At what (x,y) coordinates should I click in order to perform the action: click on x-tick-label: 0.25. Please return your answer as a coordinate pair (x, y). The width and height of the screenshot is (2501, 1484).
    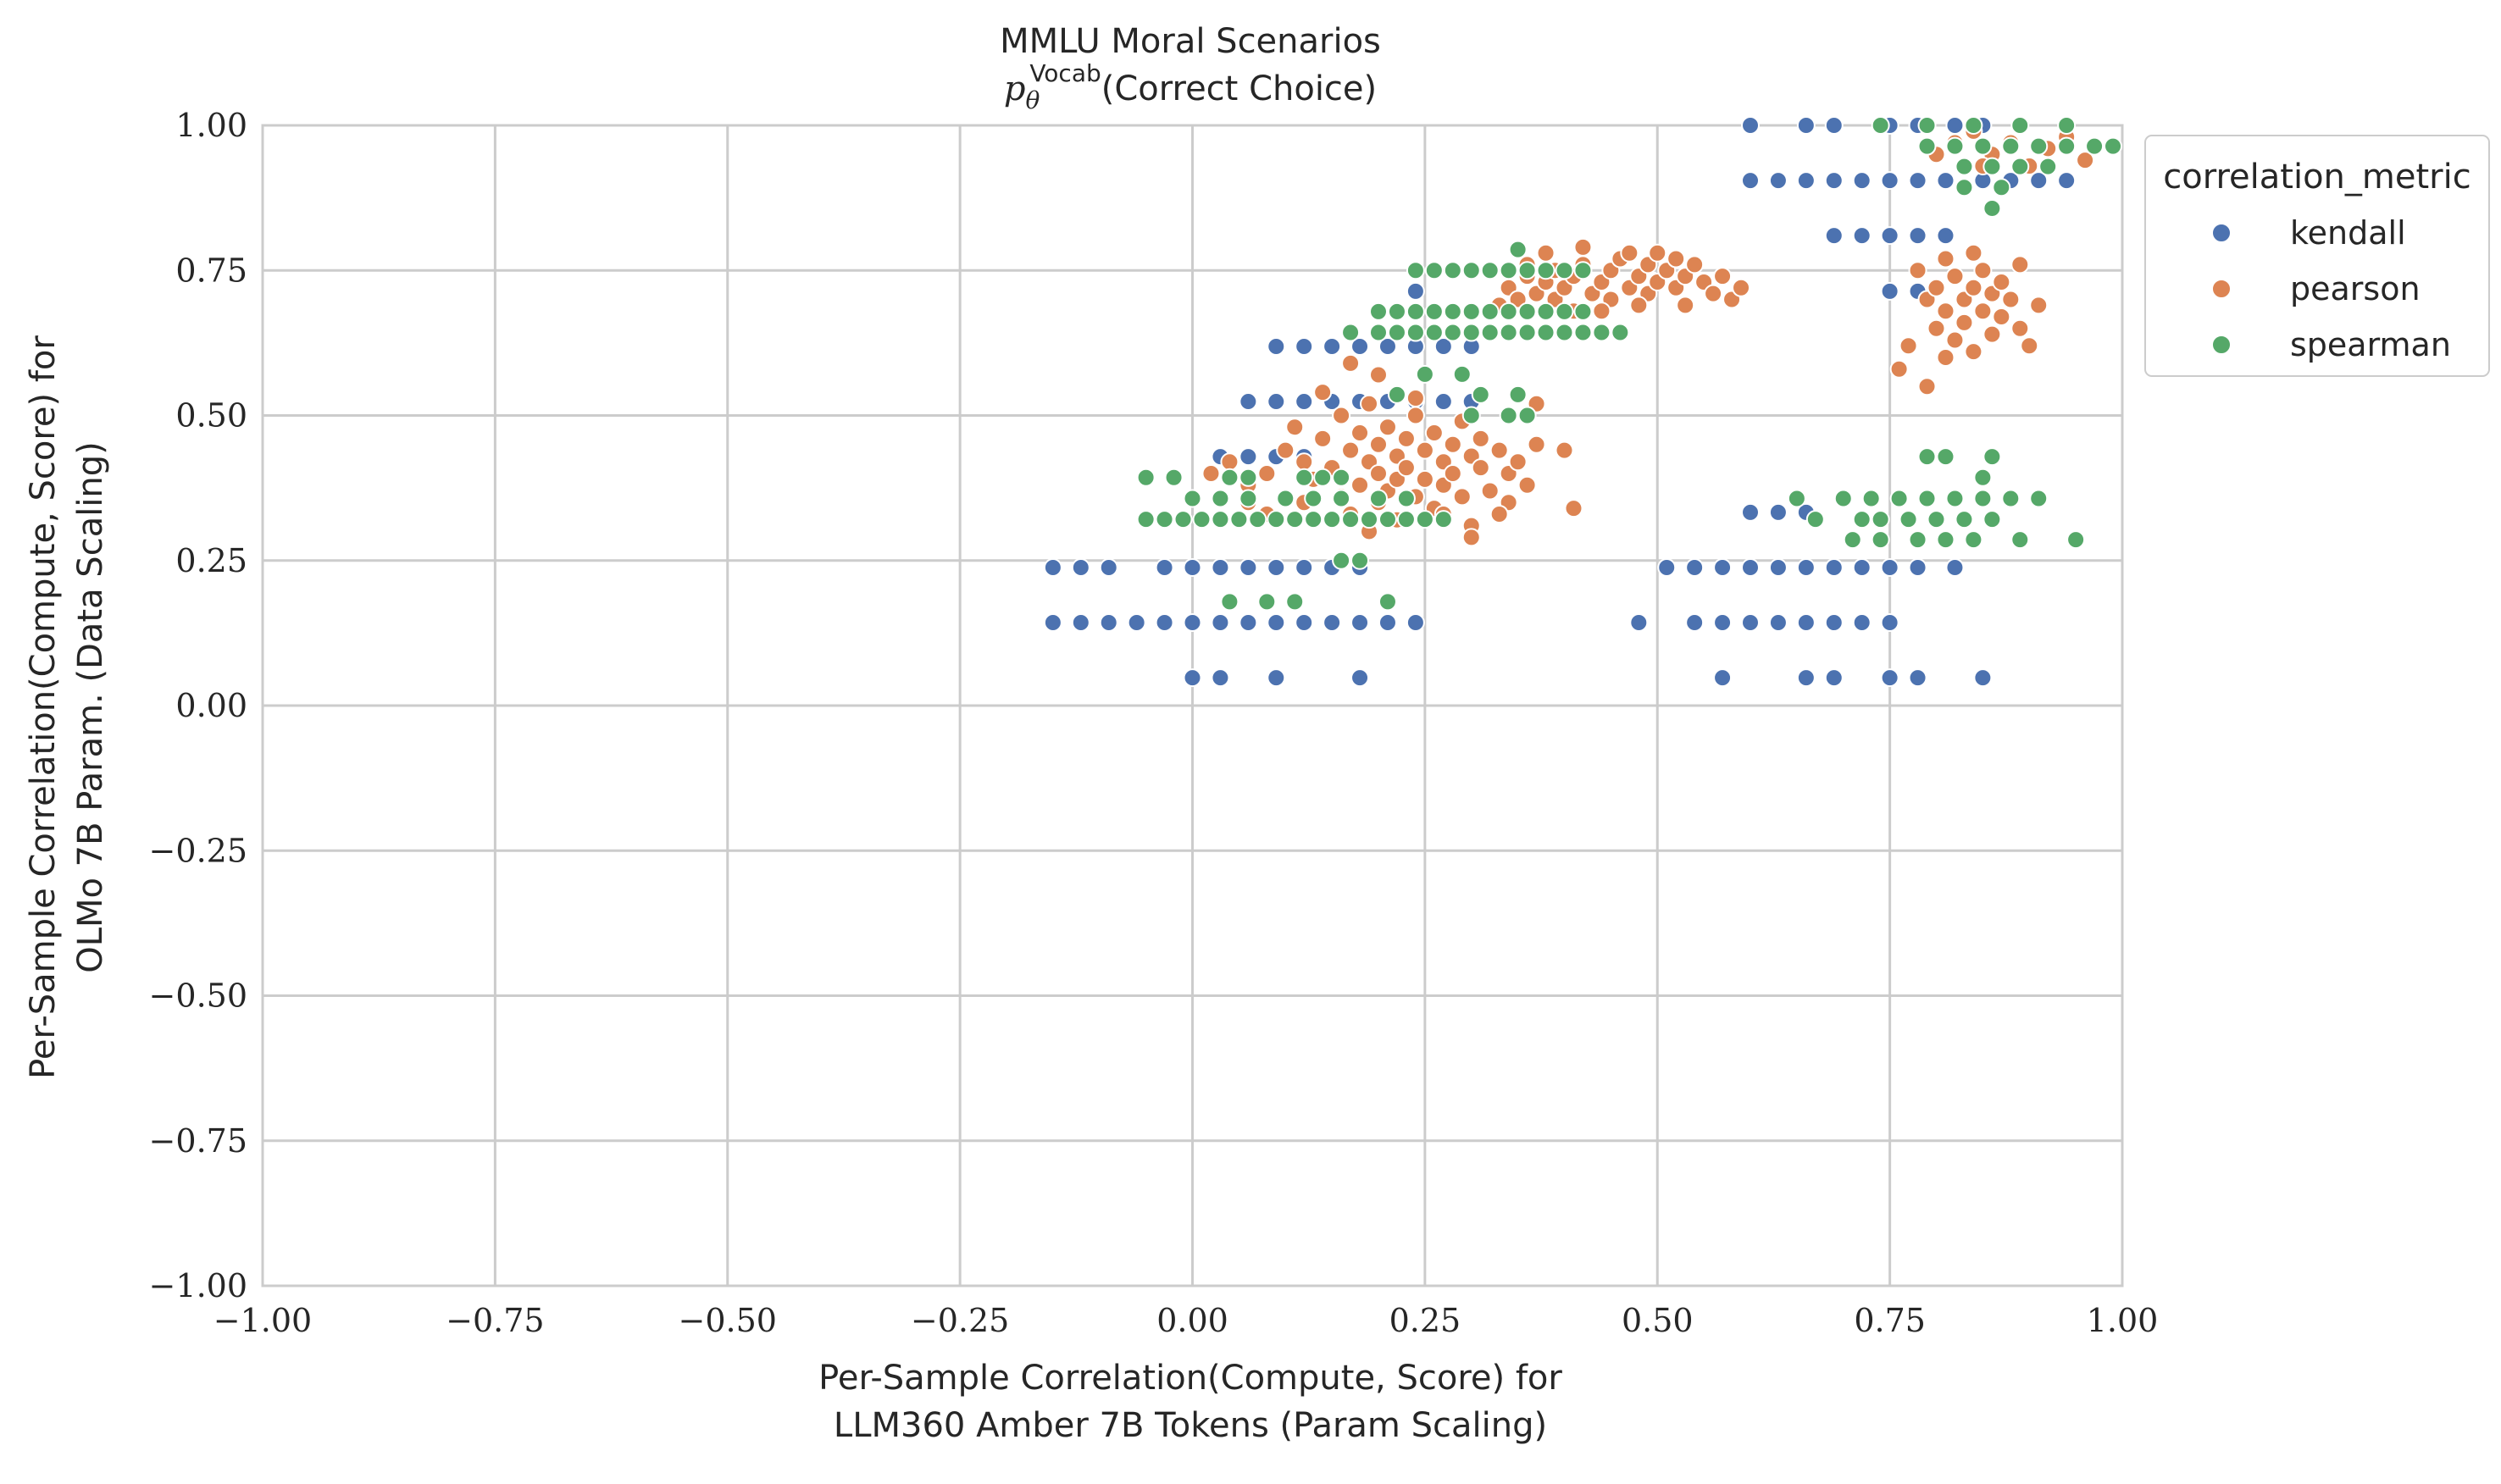
    Looking at the image, I should click on (1425, 1320).